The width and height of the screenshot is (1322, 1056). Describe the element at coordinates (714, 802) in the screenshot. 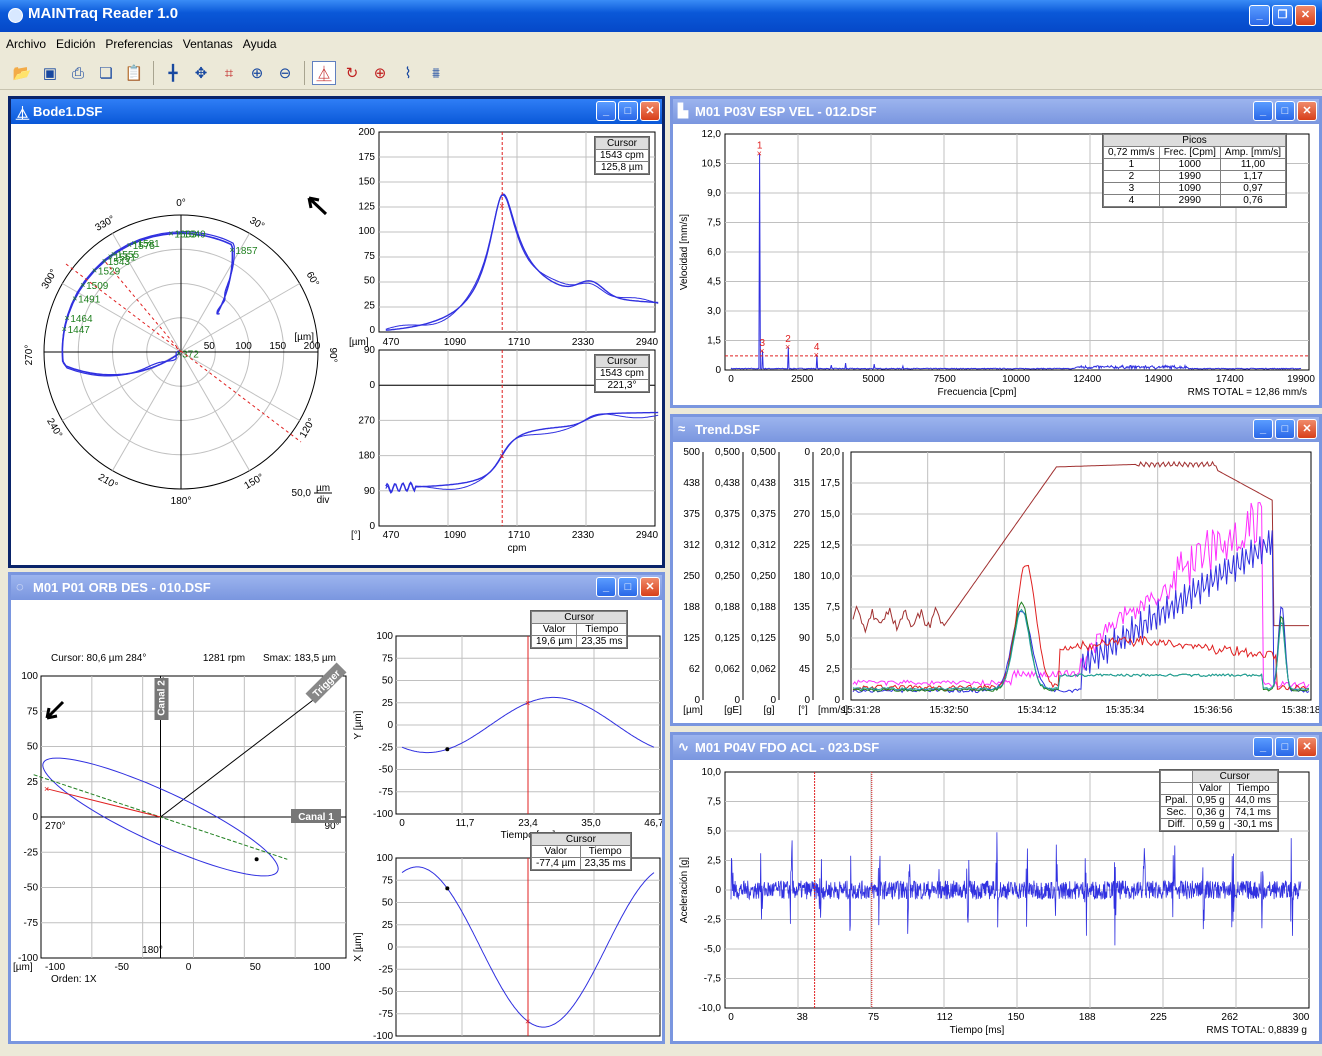

I see `waveform-ytick: 7,5` at that location.